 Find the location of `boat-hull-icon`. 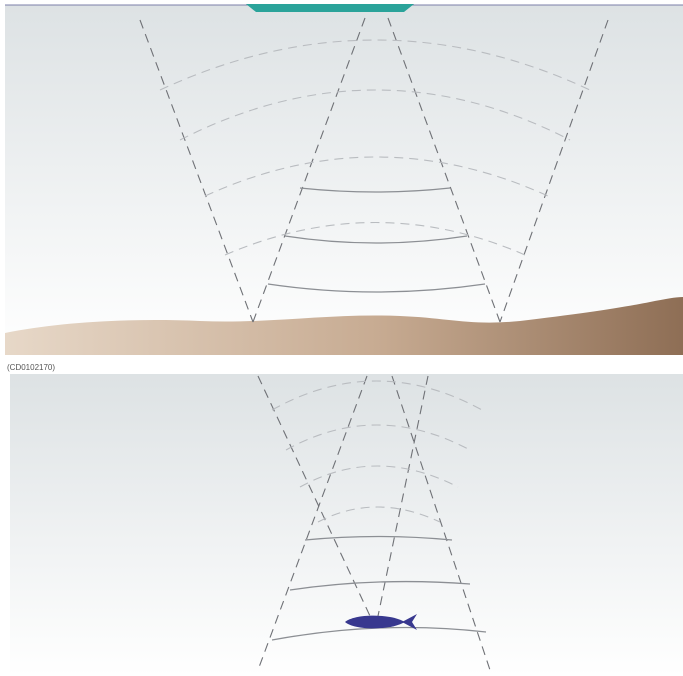

boat-hull-icon is located at coordinates (330, 8).